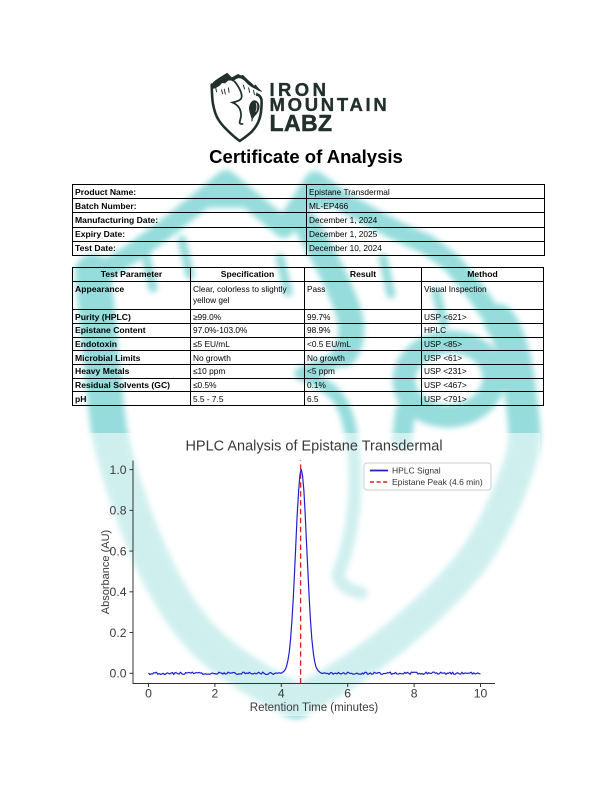 This screenshot has height=792, width=612. I want to click on svg-text: 6, so click(347, 693).